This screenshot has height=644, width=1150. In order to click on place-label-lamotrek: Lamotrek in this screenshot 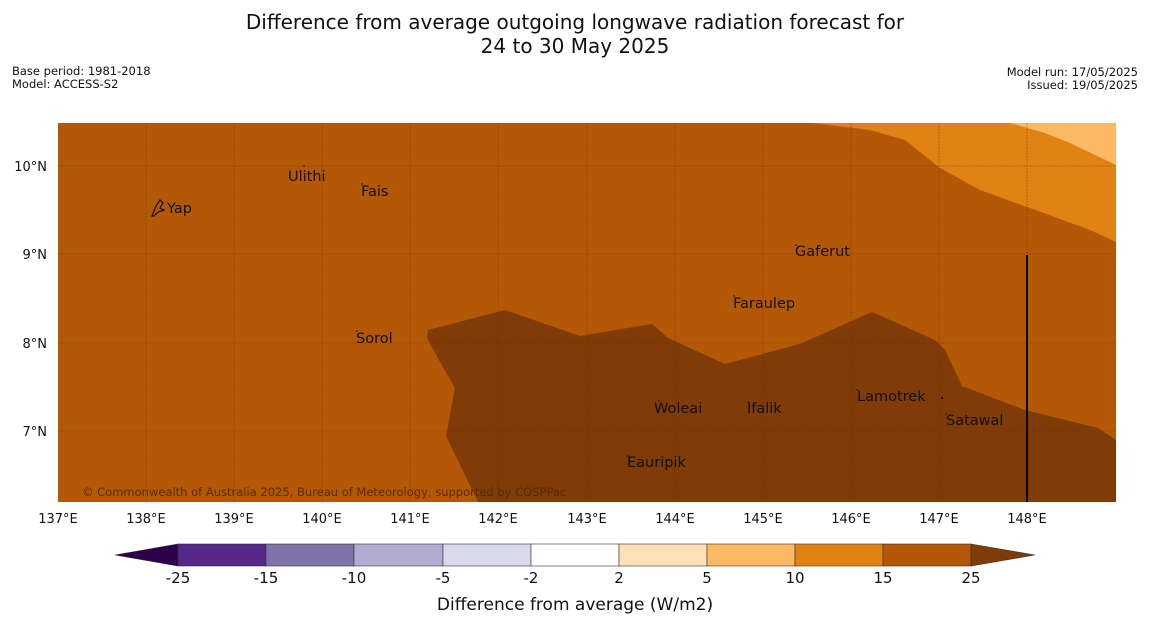, I will do `click(891, 397)`.